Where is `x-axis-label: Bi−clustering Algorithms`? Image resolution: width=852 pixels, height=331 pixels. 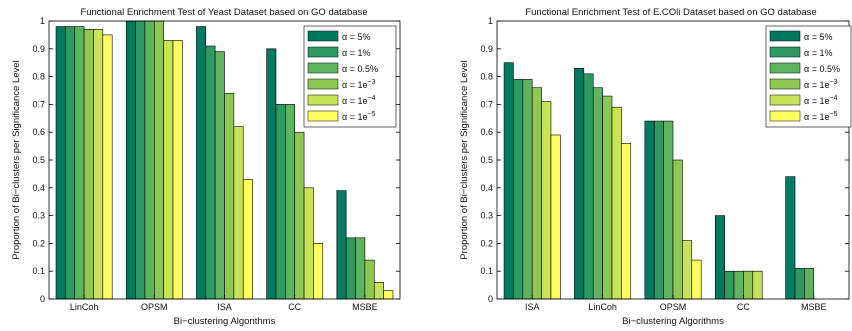 x-axis-label: Bi−clustering Algorithms is located at coordinates (673, 321).